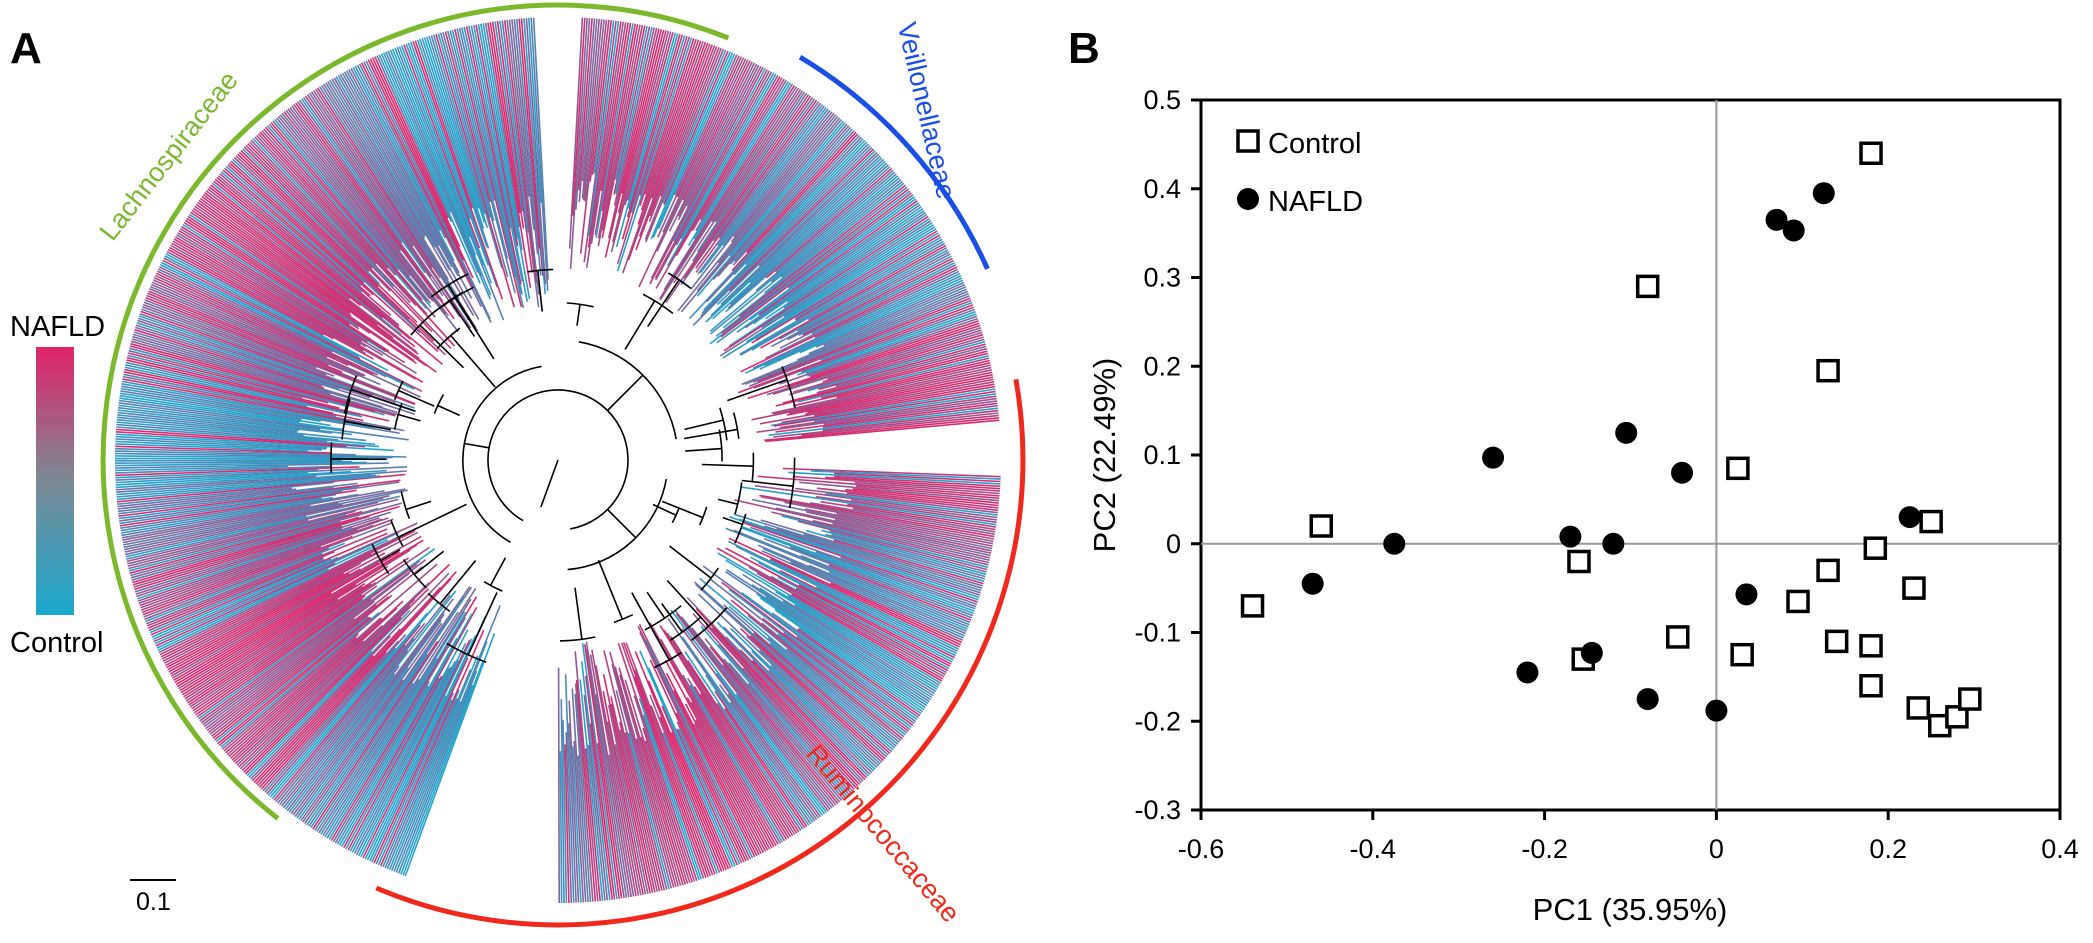 The width and height of the screenshot is (2093, 943). Describe the element at coordinates (757, 390) in the screenshot. I see `tree-stem` at that location.